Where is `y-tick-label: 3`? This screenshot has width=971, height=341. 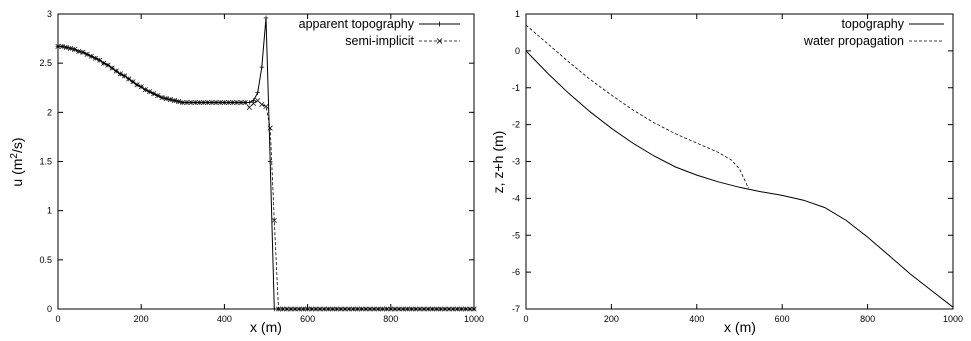
y-tick-label: 3 is located at coordinates (49, 14).